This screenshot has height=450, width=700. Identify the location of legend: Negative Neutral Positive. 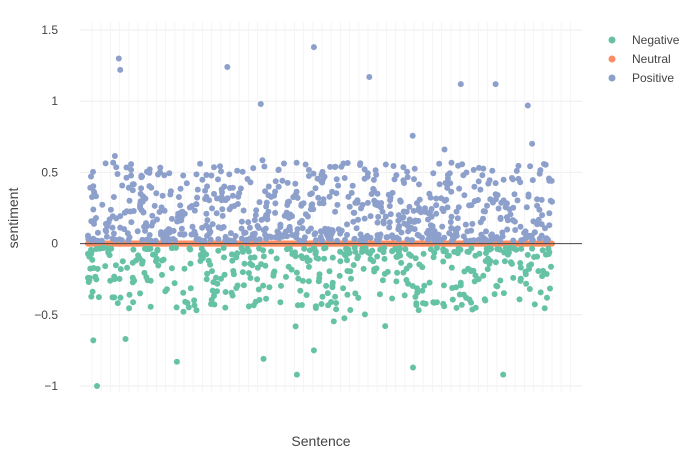
(644, 59).